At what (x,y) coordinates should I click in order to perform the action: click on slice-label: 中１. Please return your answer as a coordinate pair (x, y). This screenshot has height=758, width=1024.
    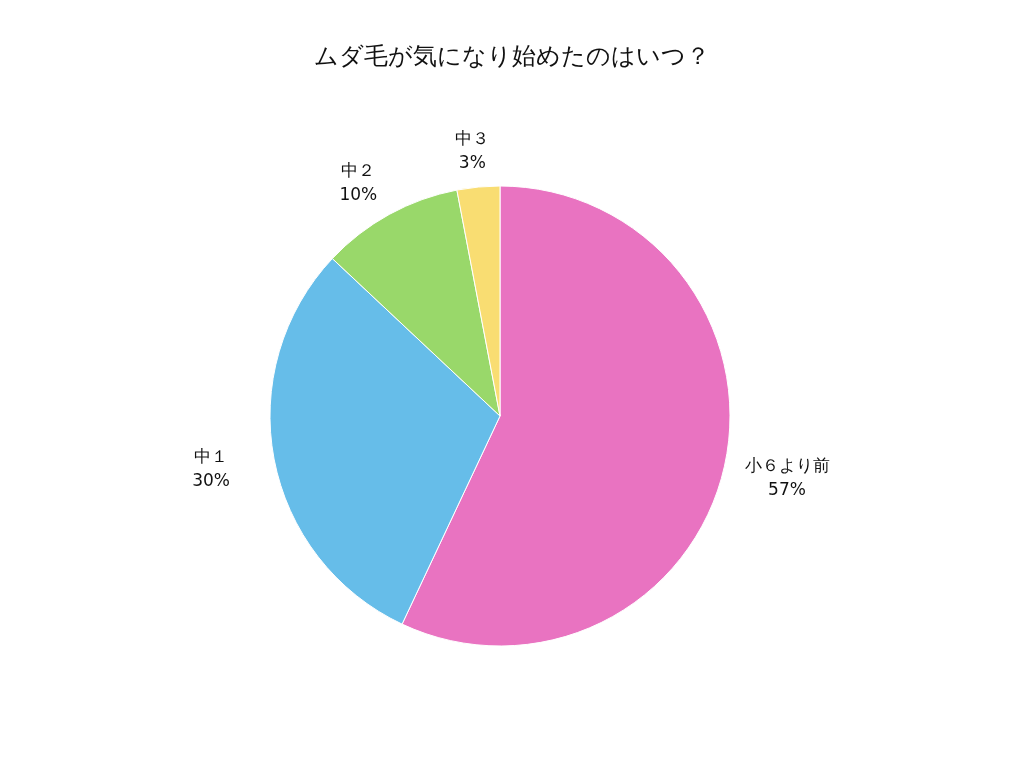
    Looking at the image, I should click on (211, 456).